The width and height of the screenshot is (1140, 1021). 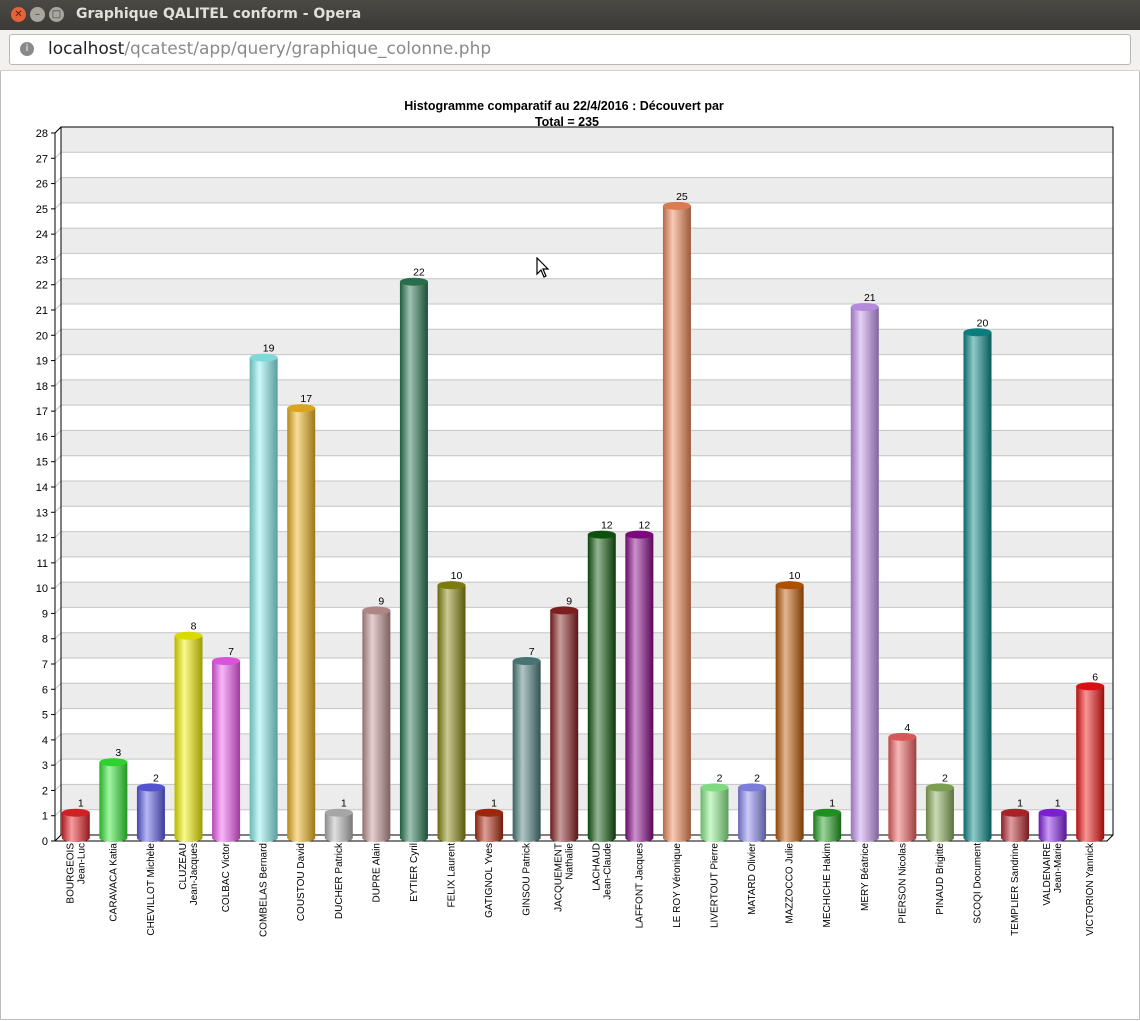 What do you see at coordinates (42, 210) in the screenshot?
I see `y-tick-label: 25` at bounding box center [42, 210].